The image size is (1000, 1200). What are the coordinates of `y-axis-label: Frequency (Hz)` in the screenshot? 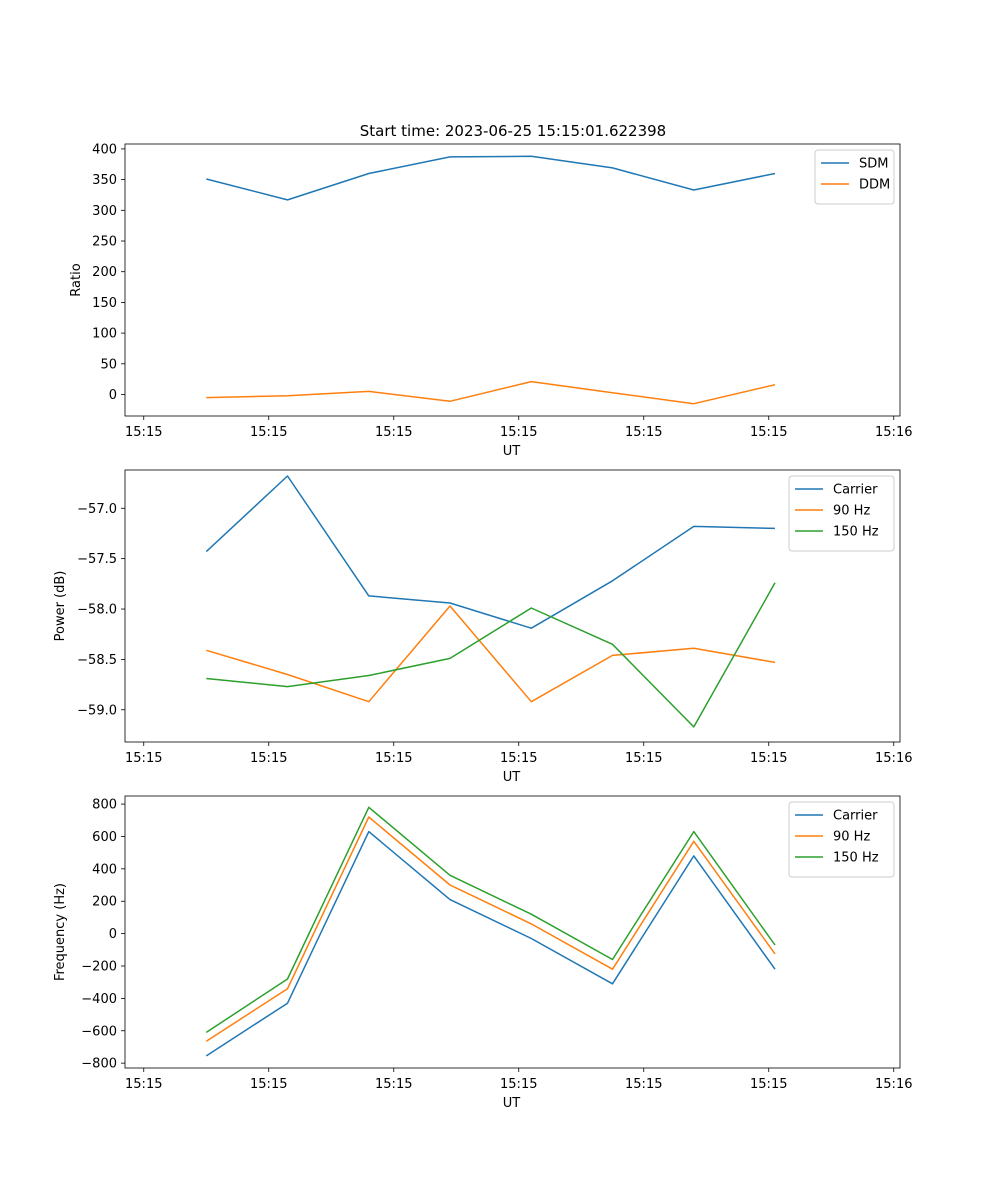 It's located at (60, 932).